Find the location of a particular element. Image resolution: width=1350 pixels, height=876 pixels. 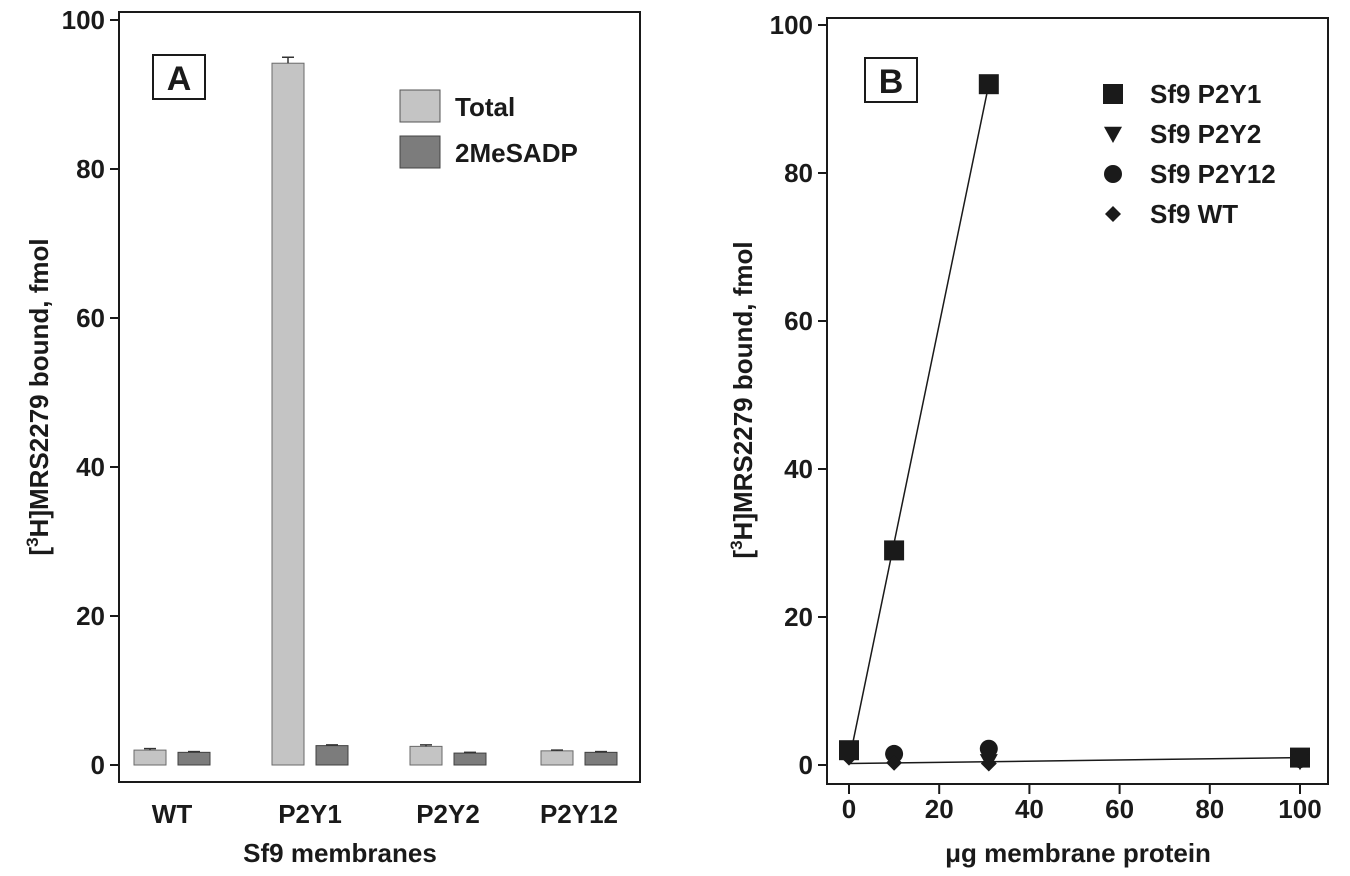

panel-a-label: A is located at coordinates (179, 79).